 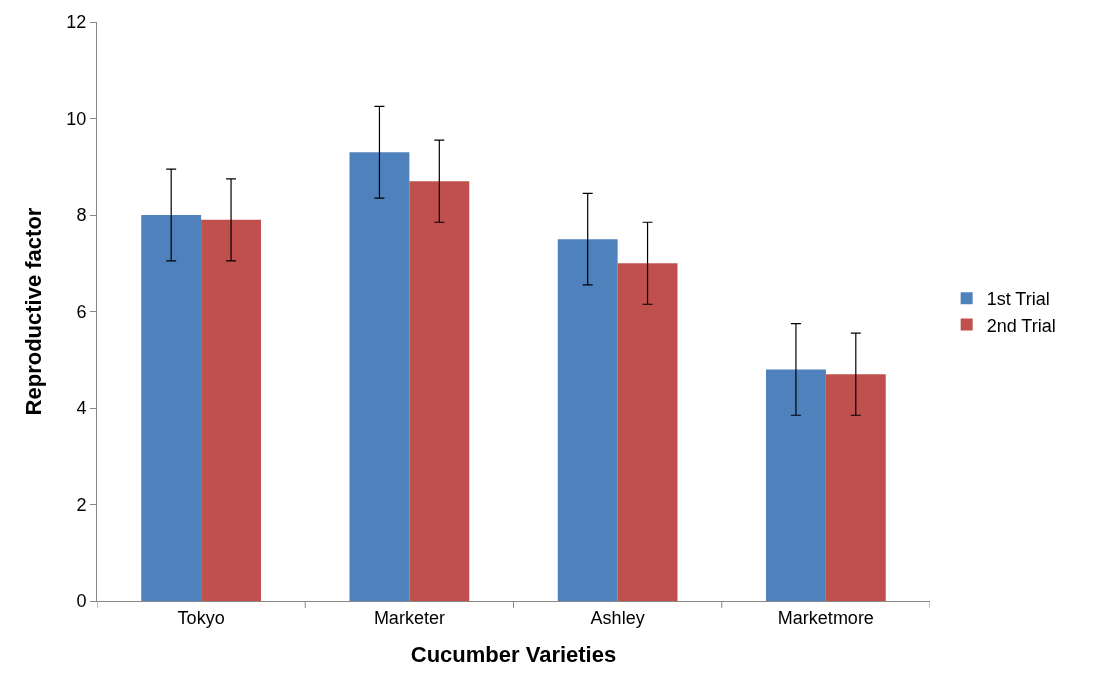 I want to click on y-tick-label: 8, so click(x=81, y=215).